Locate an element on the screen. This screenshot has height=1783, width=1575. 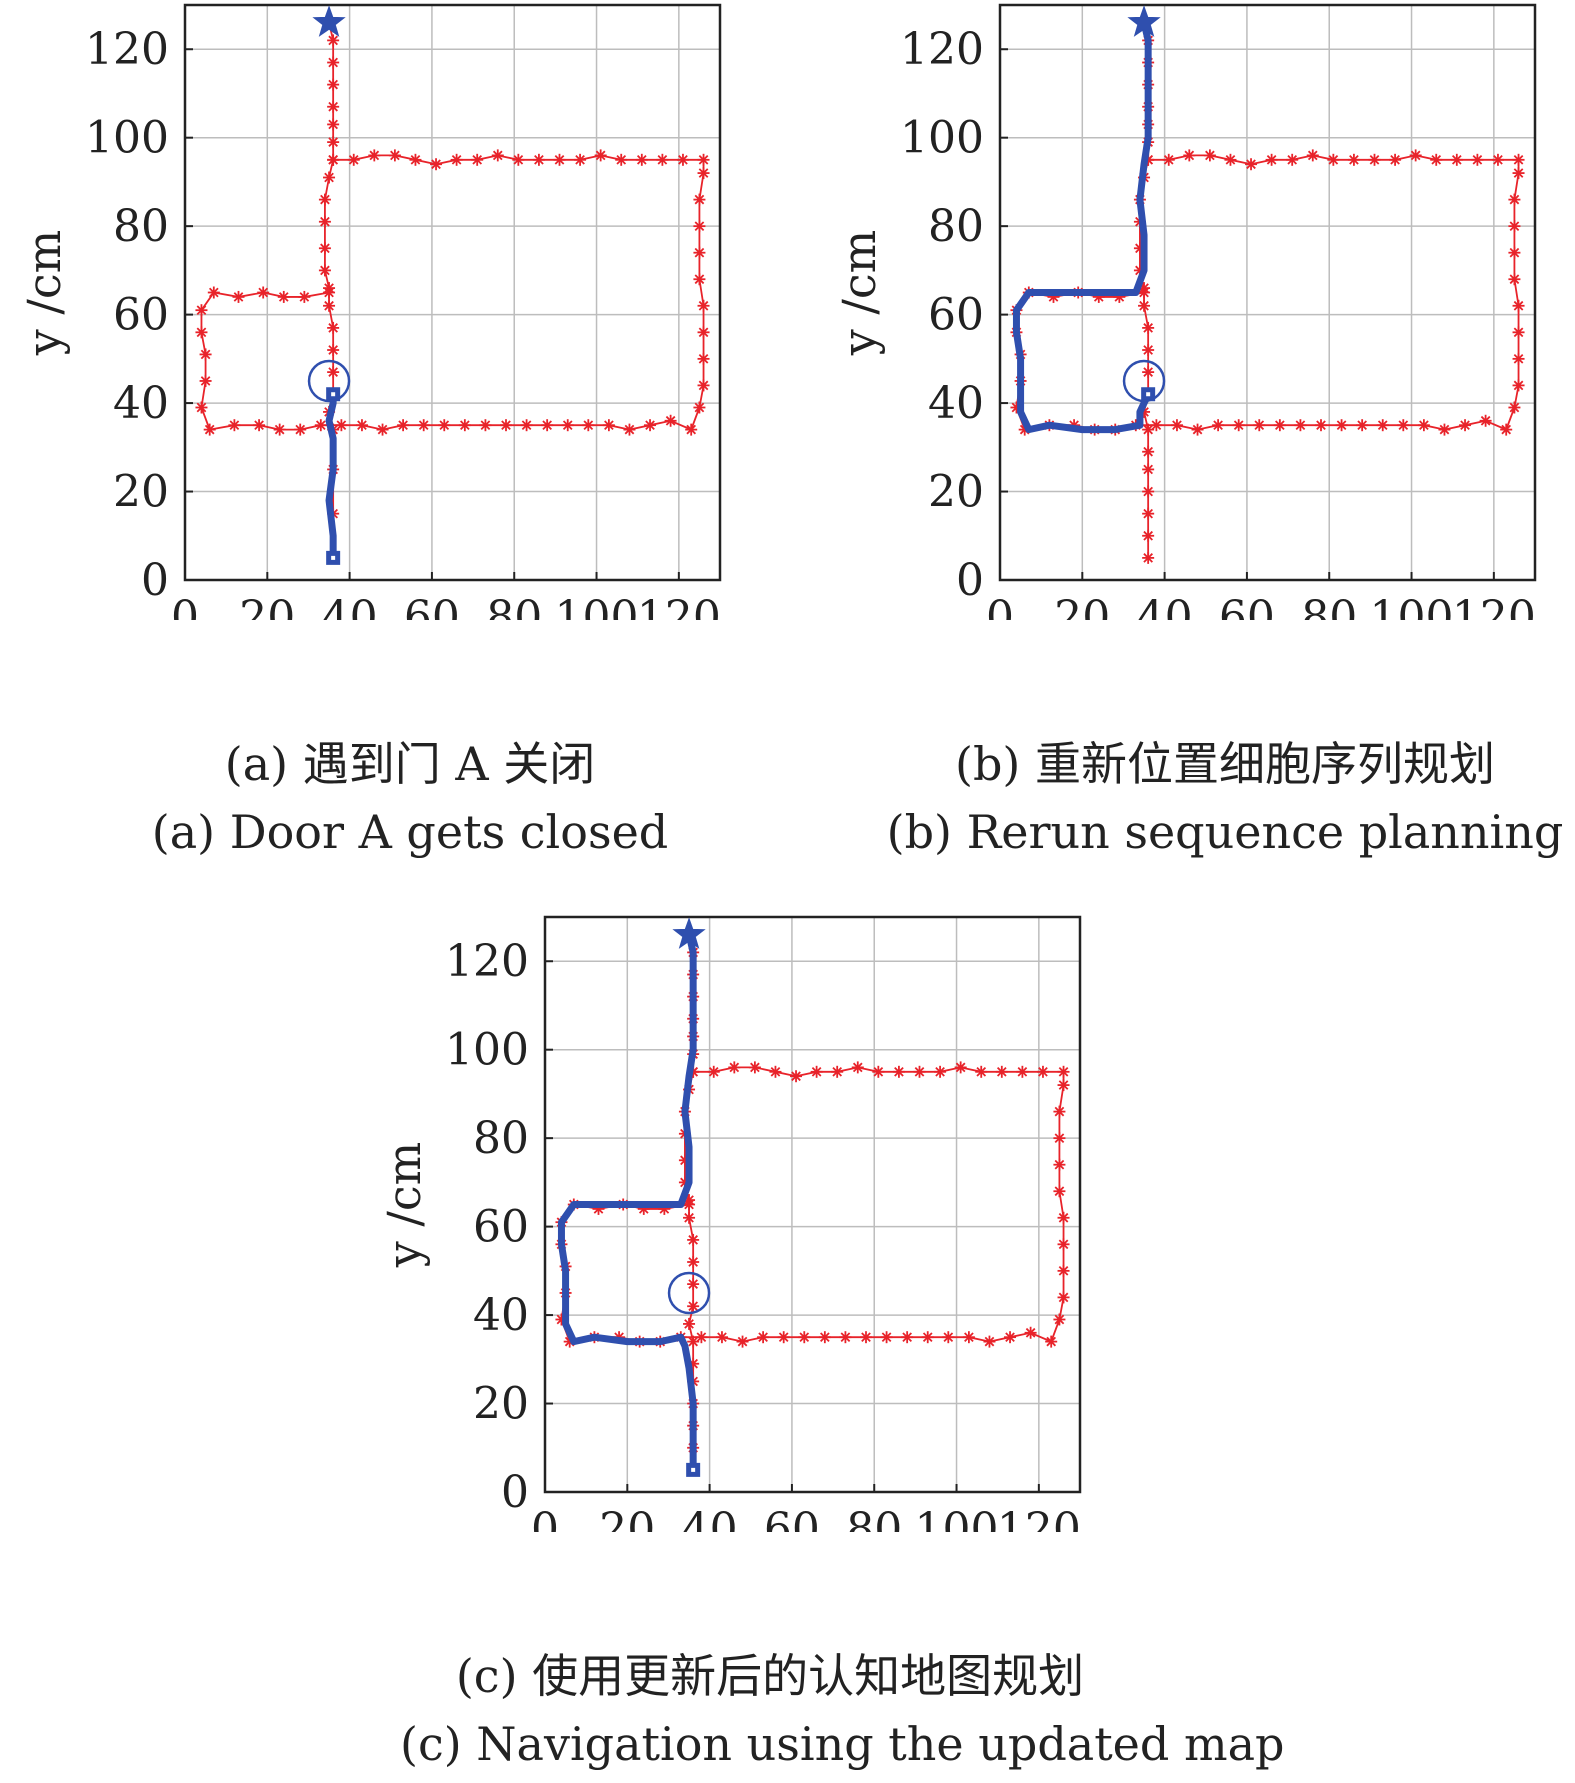
y-tick-label: 100 is located at coordinates (127, 138).